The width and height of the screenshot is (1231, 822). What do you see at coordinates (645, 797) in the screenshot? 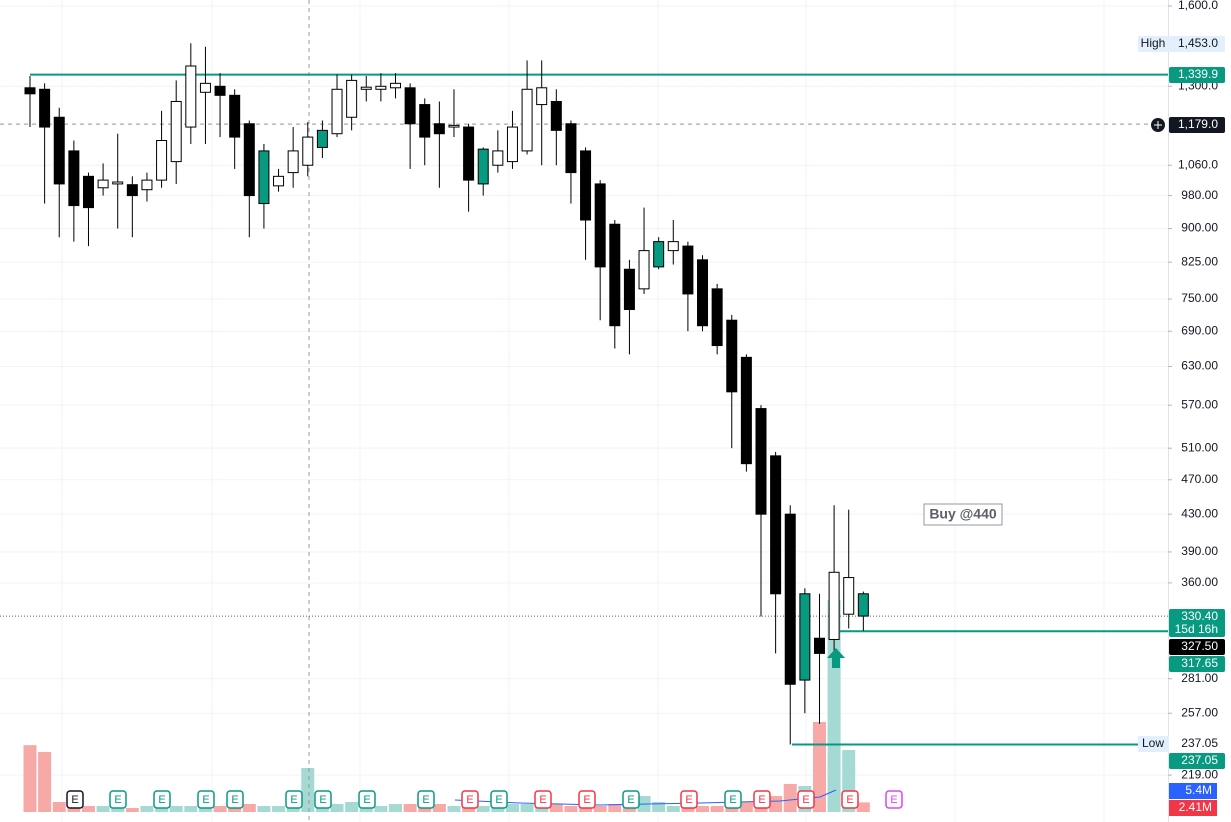
I see `volume-ma` at bounding box center [645, 797].